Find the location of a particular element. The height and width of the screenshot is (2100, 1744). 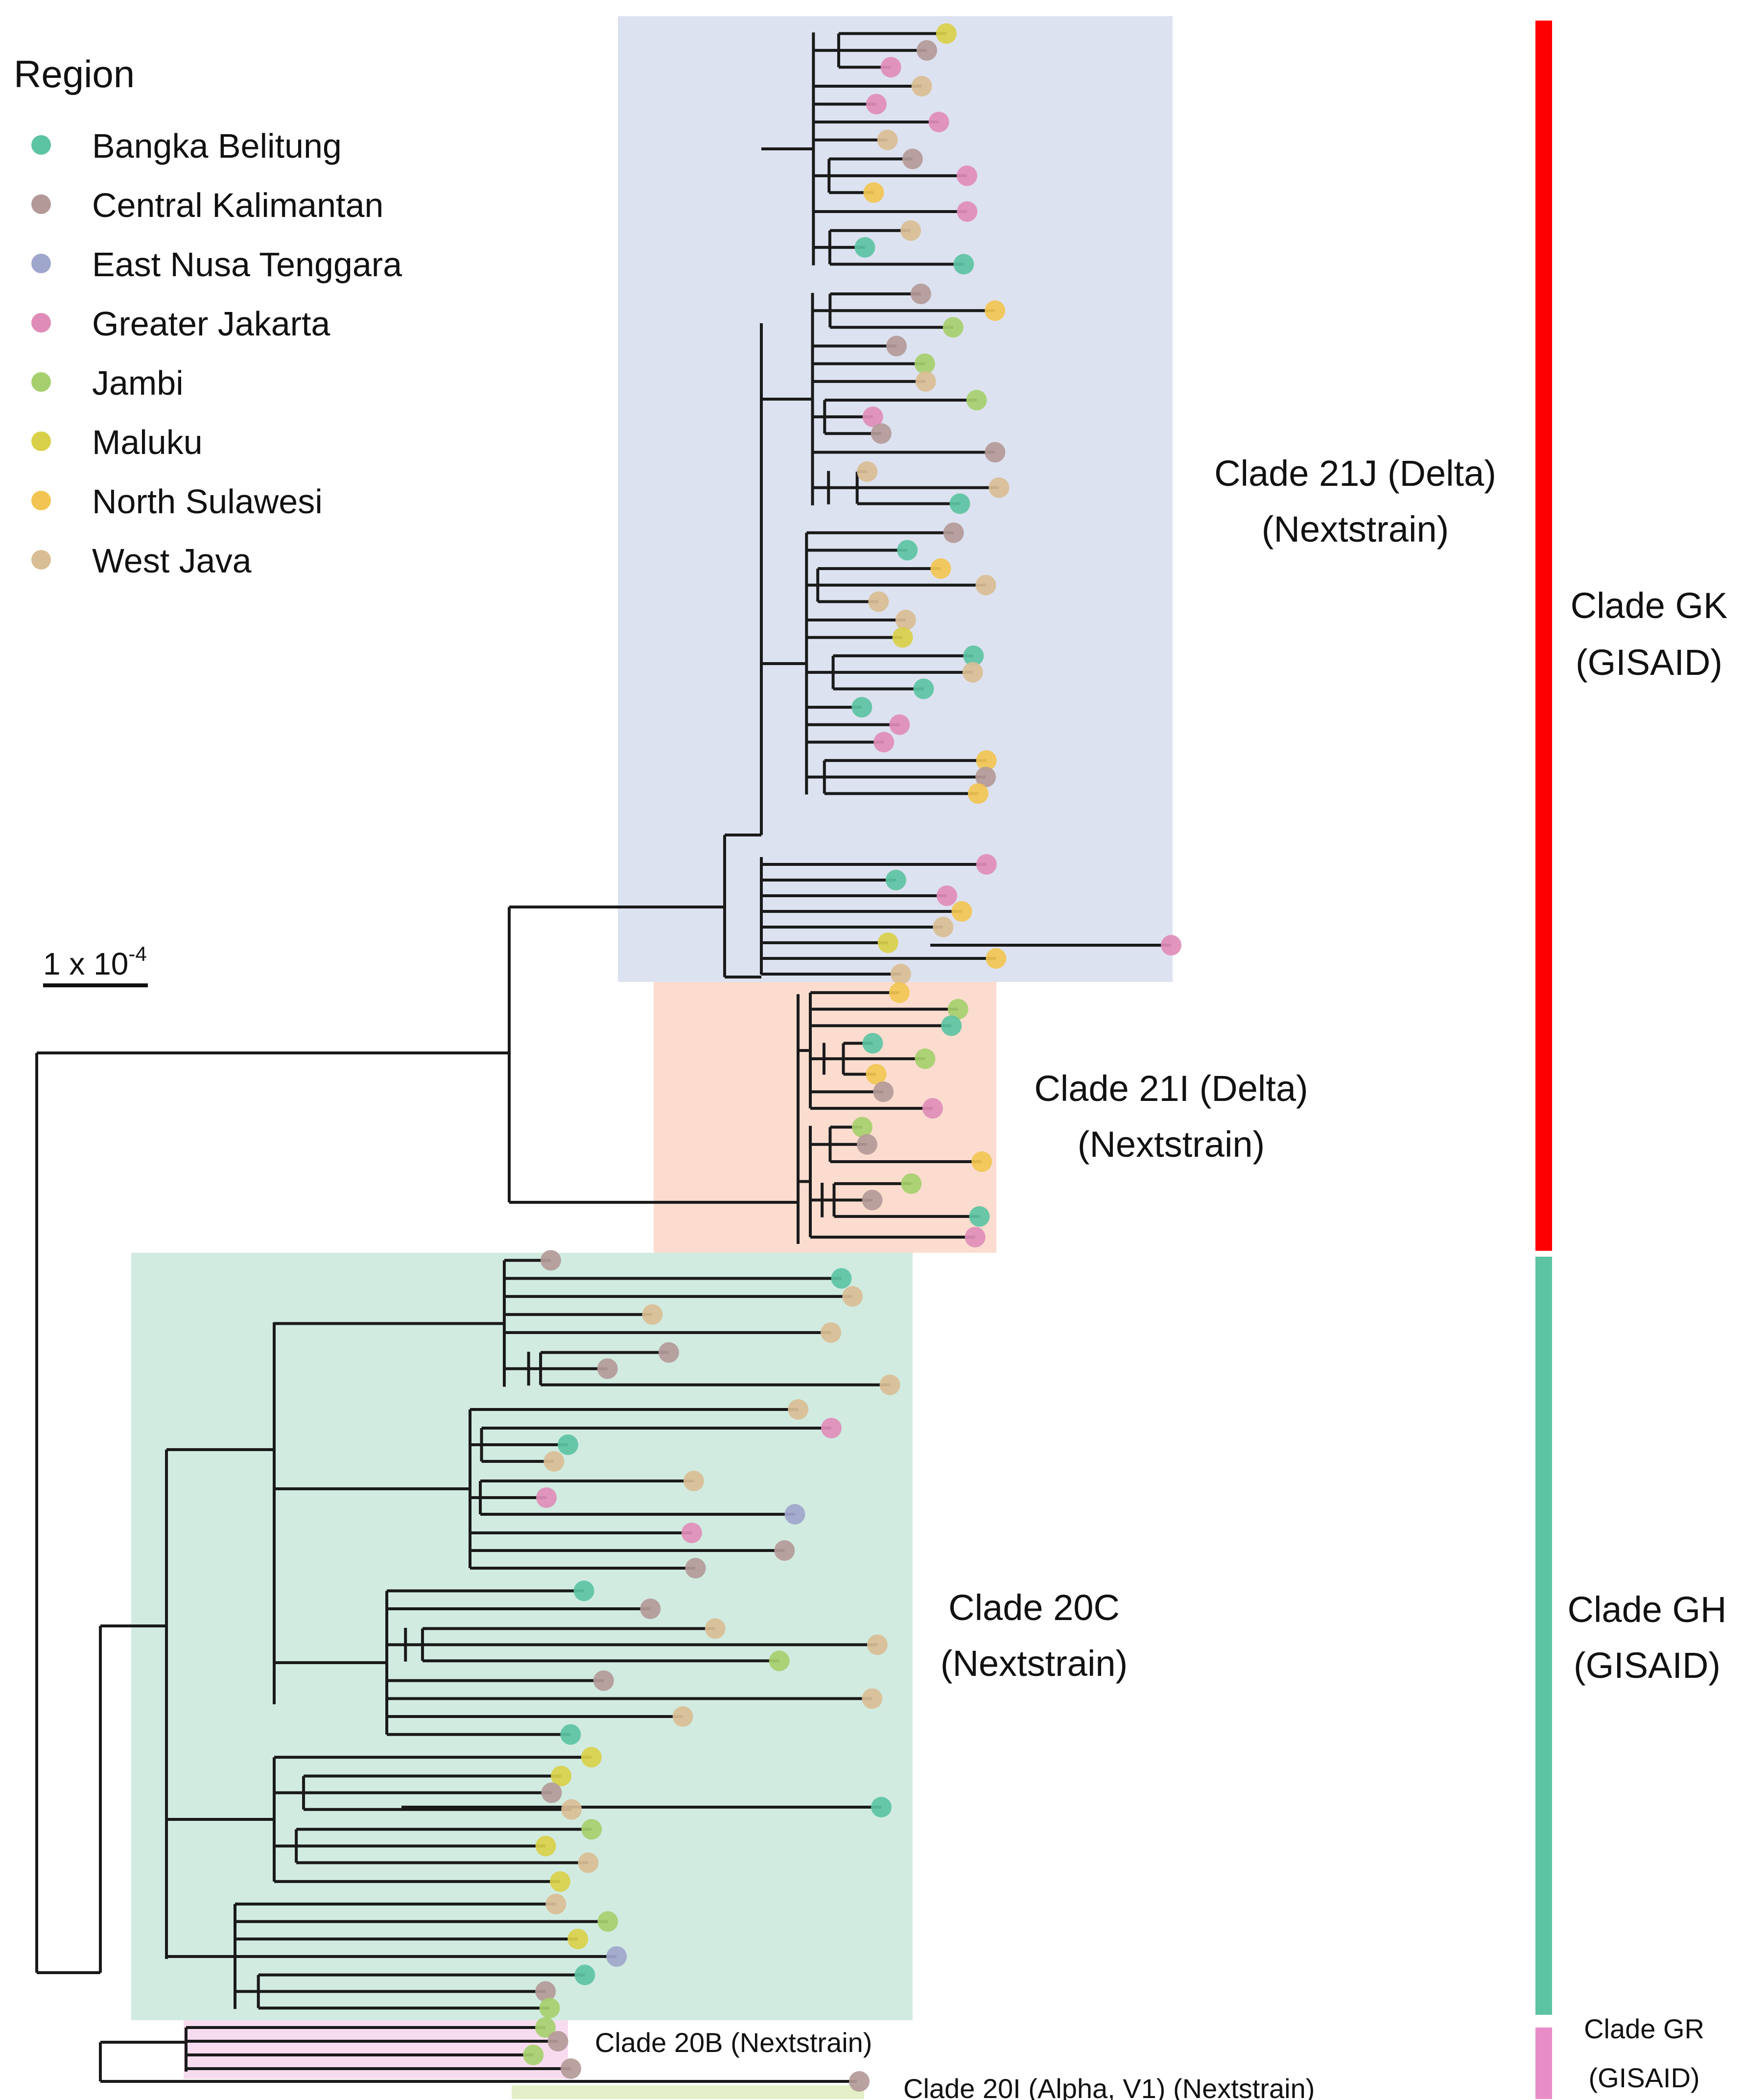

scale-bar-label: 1 x 10⁻⁴ is located at coordinates (95, 961).